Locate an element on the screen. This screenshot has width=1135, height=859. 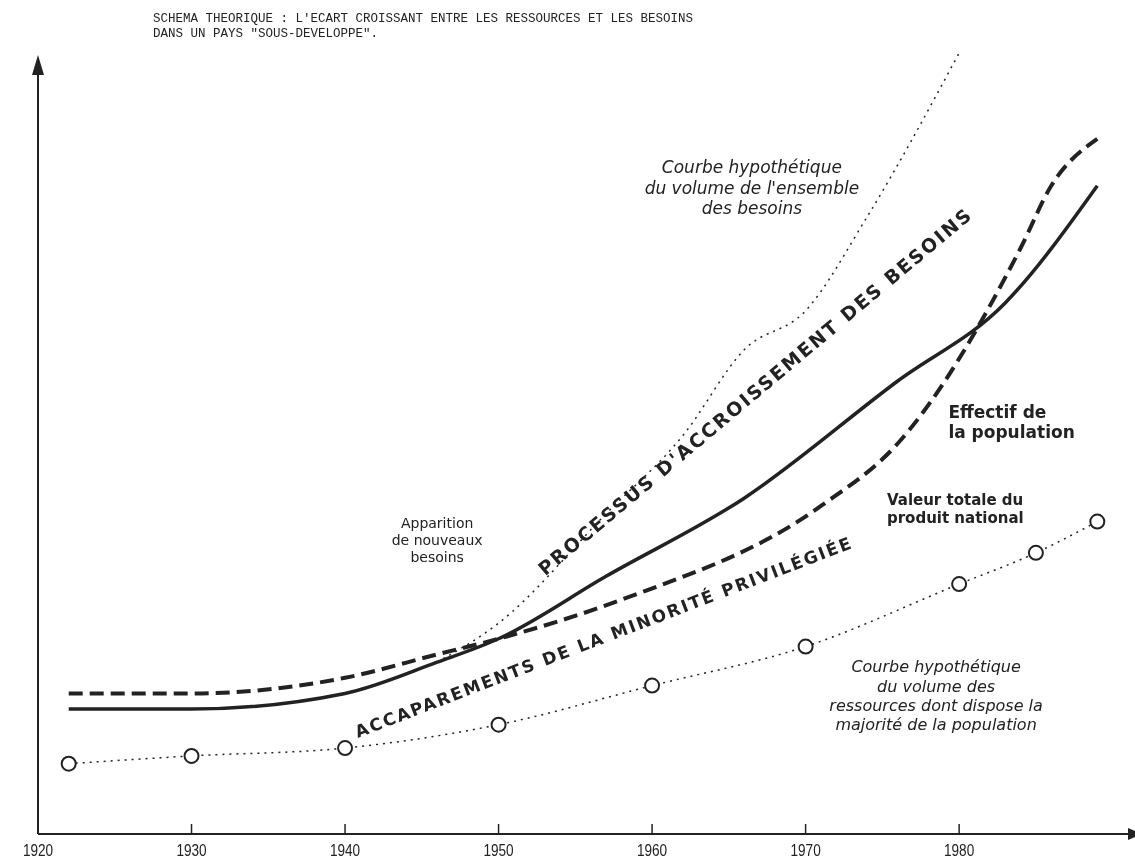
x-tick-label: 1940 is located at coordinates (345, 850).